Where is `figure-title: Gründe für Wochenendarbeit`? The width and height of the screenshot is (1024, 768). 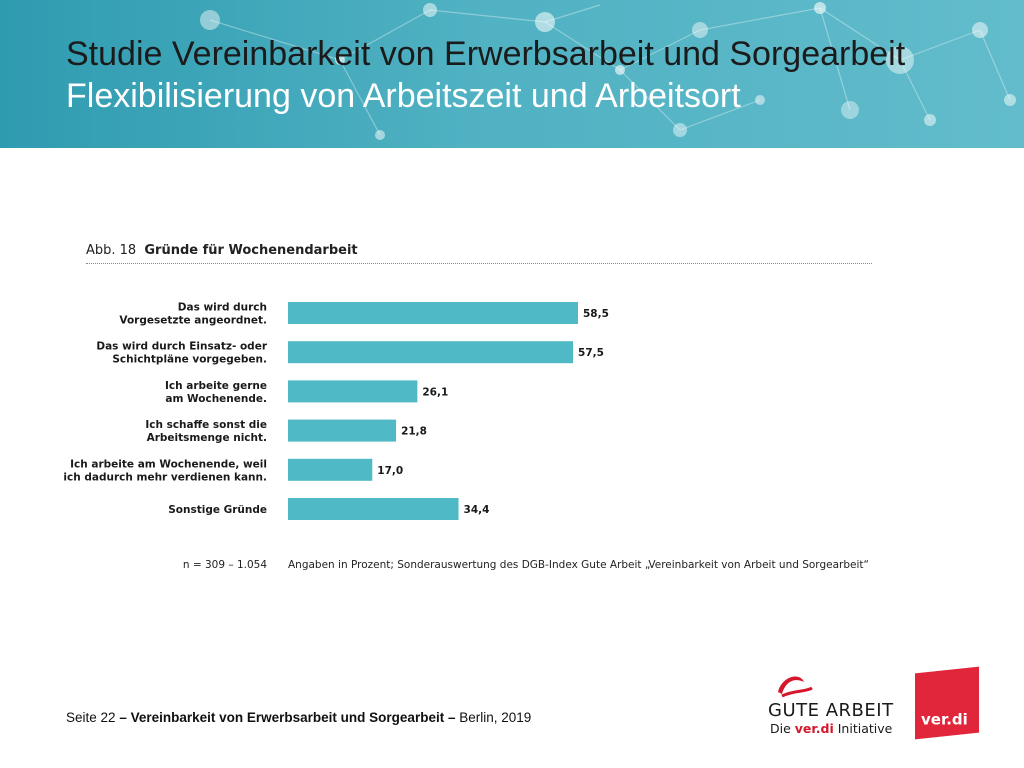 figure-title: Gründe für Wochenendarbeit is located at coordinates (251, 250).